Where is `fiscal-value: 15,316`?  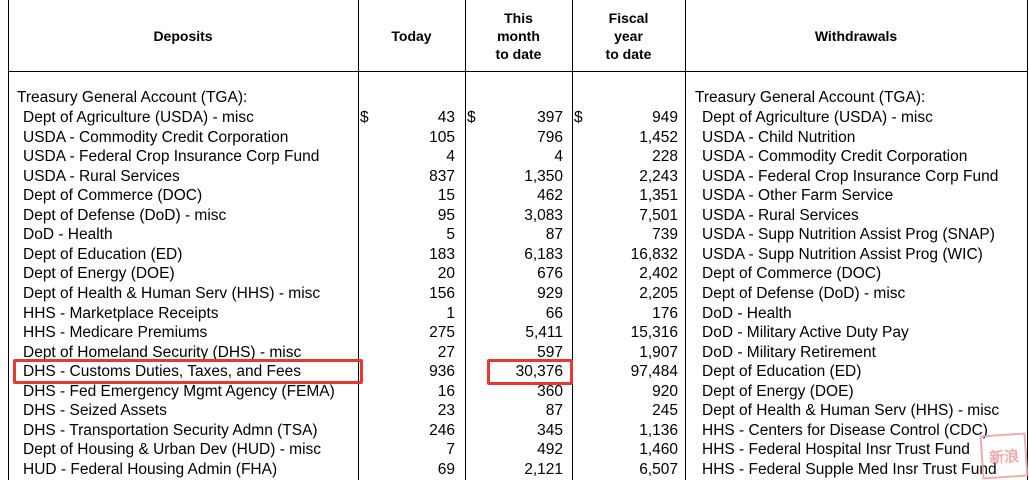
fiscal-value: 15,316 is located at coordinates (654, 333).